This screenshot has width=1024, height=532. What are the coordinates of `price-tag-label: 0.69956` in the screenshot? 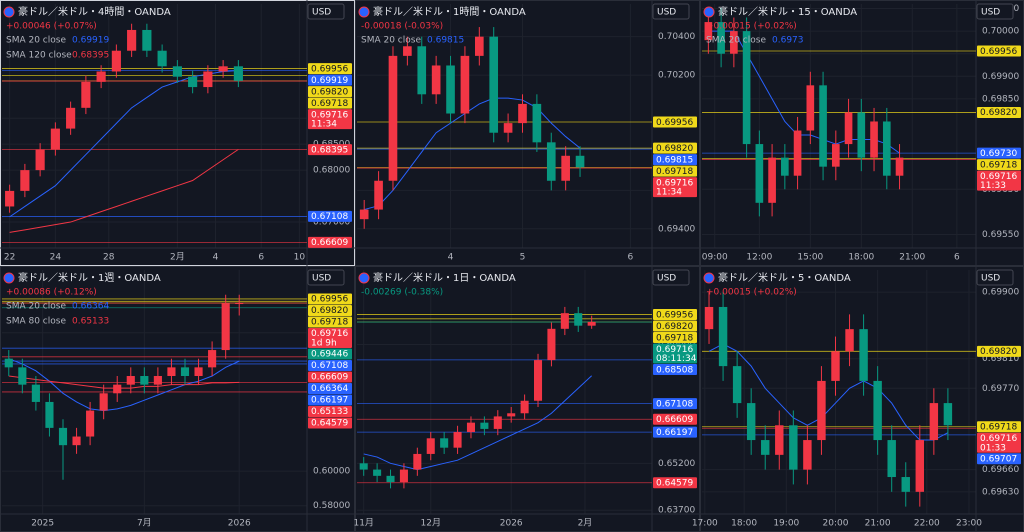 It's located at (329, 69).